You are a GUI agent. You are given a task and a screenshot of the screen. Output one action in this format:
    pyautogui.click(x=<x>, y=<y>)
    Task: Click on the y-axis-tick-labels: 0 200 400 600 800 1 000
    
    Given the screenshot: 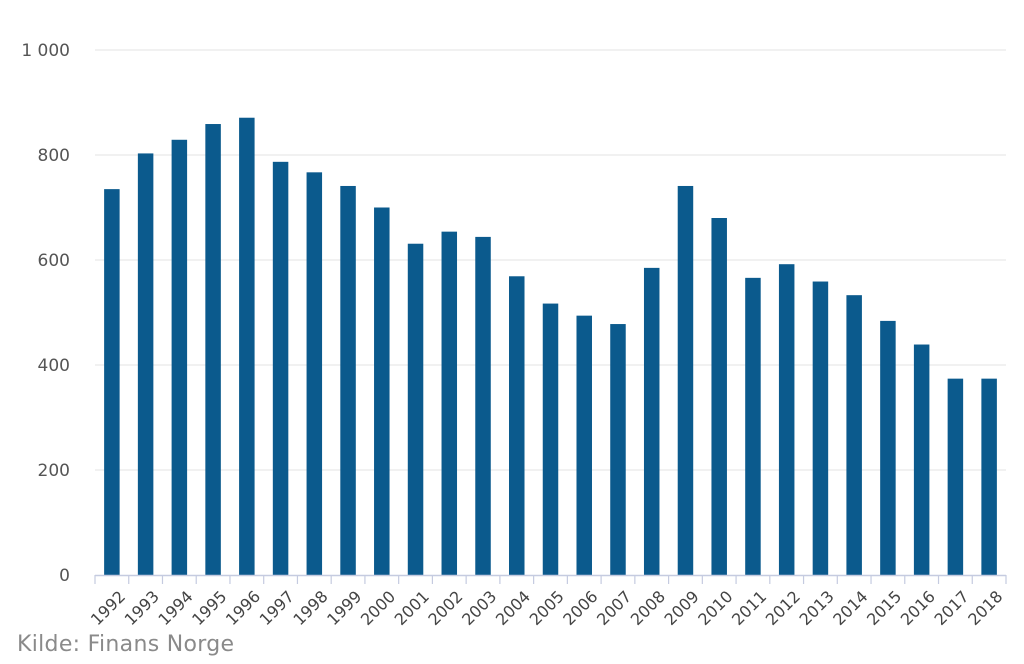 What is the action you would take?
    pyautogui.click(x=45, y=313)
    